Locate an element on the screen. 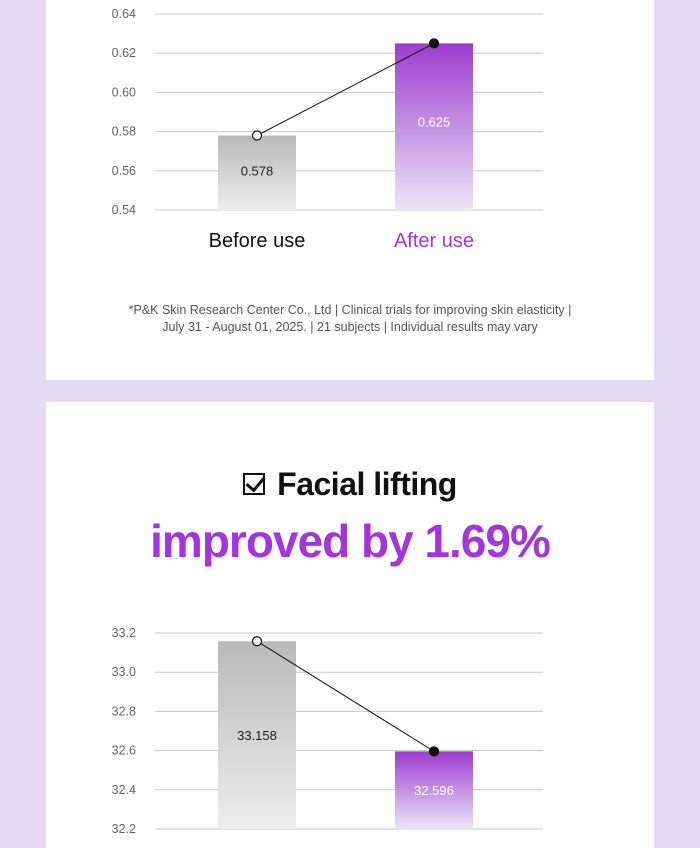  bar-value-label: 32.596 is located at coordinates (434, 790).